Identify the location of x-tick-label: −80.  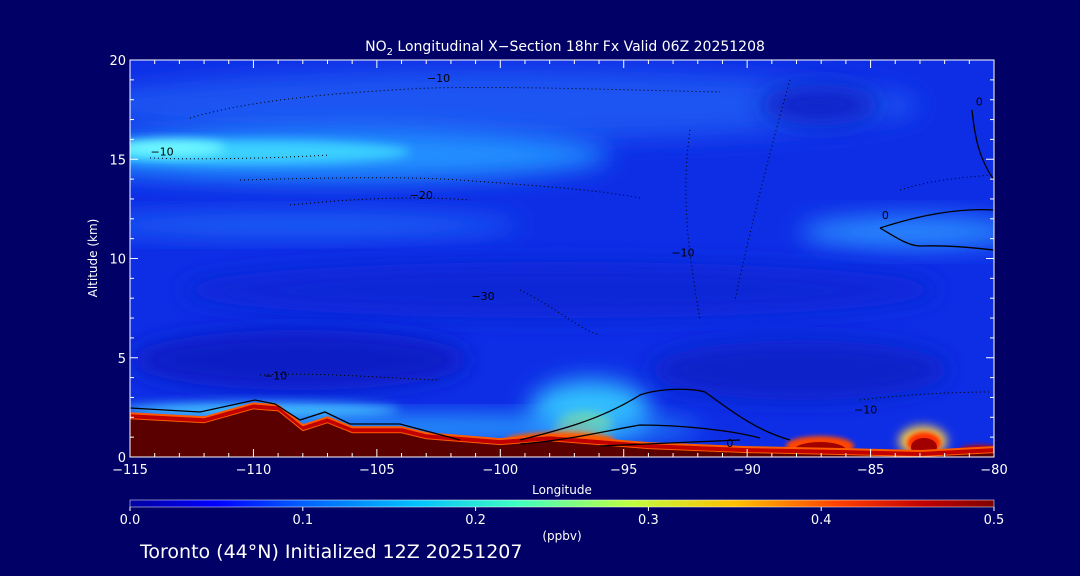
(993, 470).